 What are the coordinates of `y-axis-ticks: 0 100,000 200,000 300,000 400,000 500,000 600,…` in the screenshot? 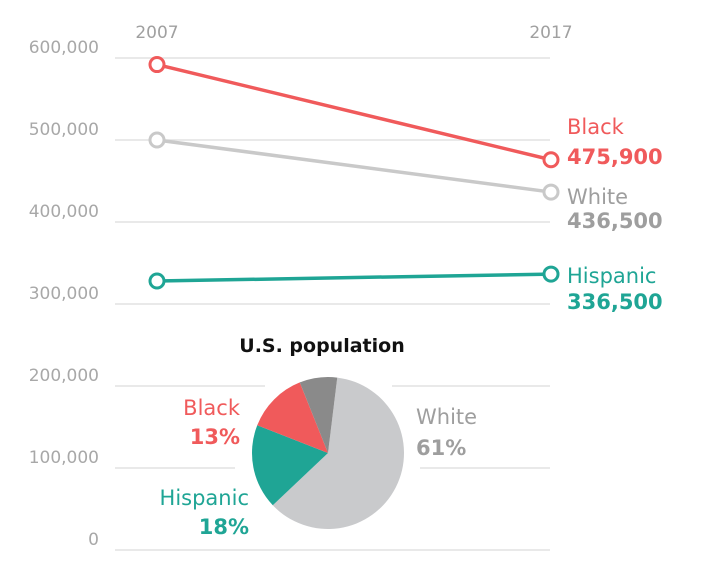 It's located at (64, 294).